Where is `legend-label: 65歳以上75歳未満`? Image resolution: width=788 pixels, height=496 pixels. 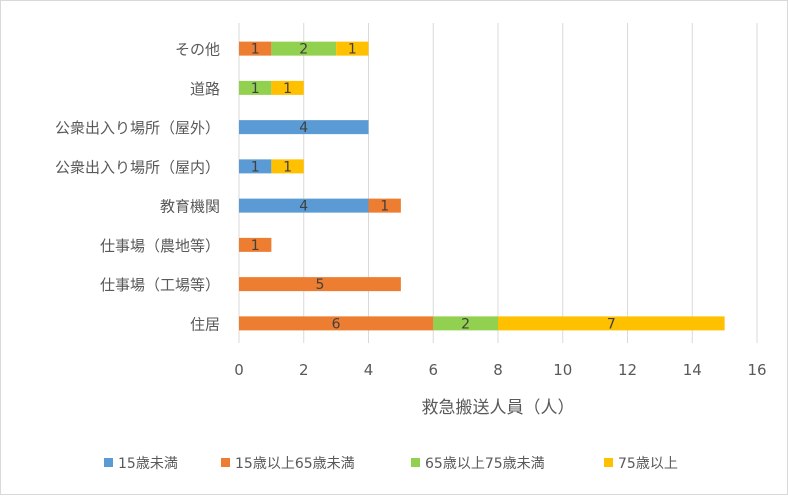 legend-label: 65歳以上75歳未満 is located at coordinates (485, 464).